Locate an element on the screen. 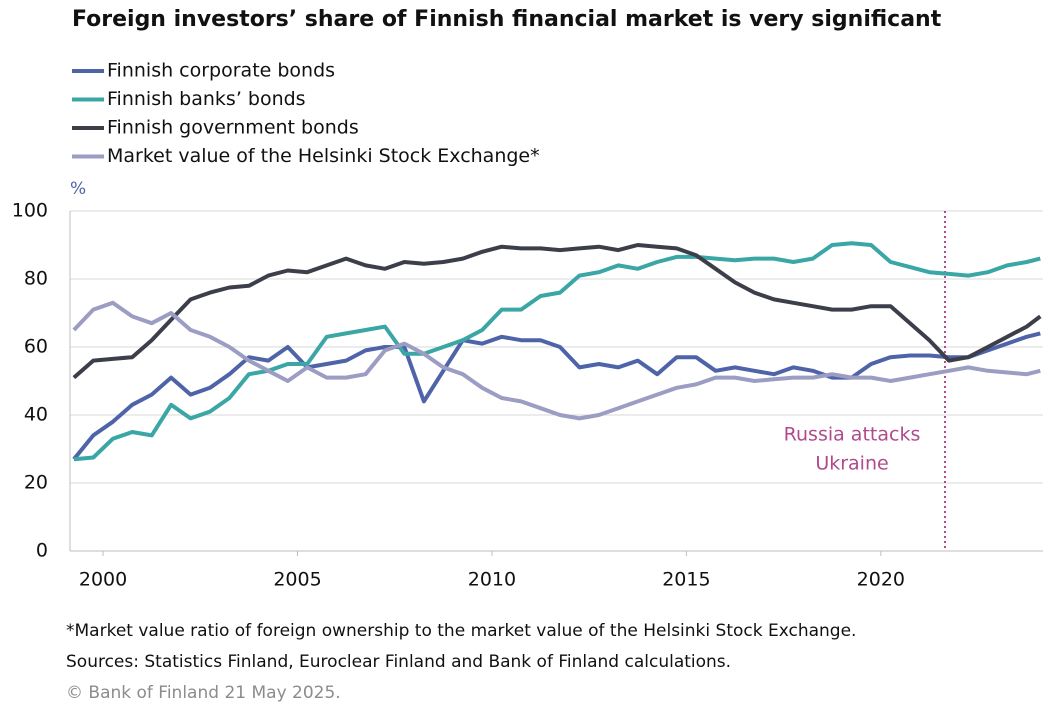 The height and width of the screenshot is (711, 1044). x-tick-label: 2020 is located at coordinates (881, 580).